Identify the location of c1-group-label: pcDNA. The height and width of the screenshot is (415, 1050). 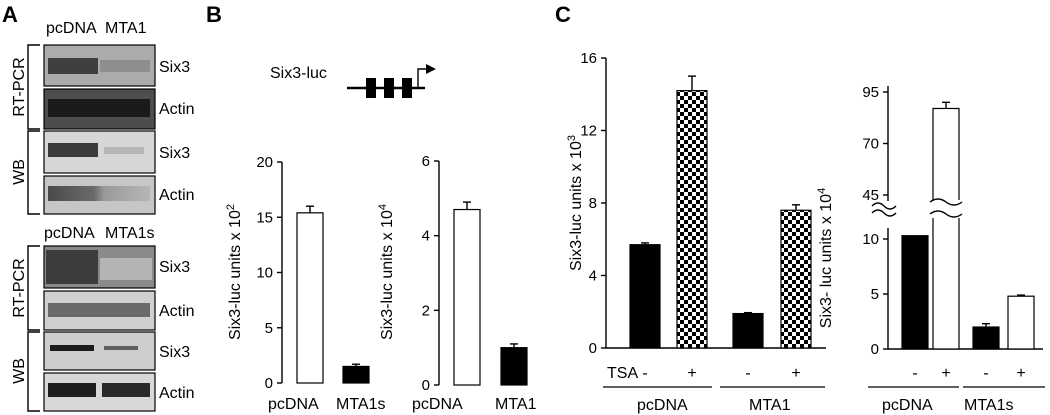
(662, 405).